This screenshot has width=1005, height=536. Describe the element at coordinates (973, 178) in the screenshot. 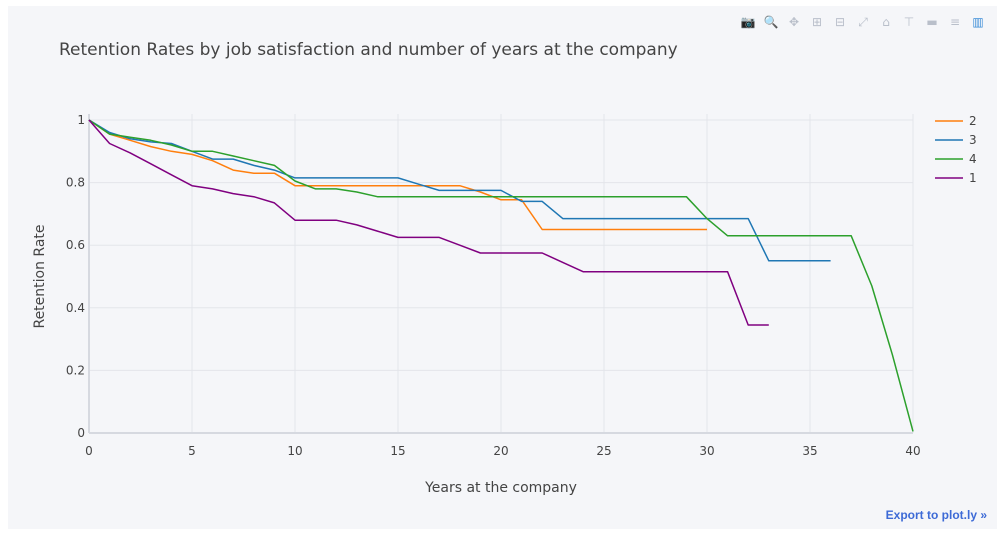

I see `legend-label: 1` at that location.